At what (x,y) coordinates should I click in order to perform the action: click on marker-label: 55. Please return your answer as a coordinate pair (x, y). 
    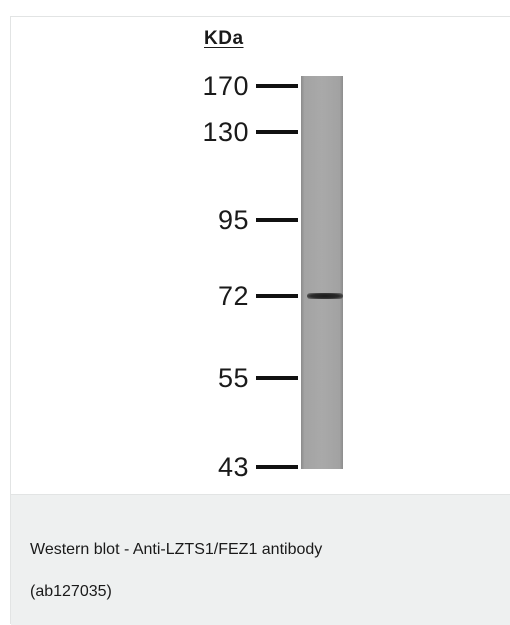
    Looking at the image, I should click on (233, 378).